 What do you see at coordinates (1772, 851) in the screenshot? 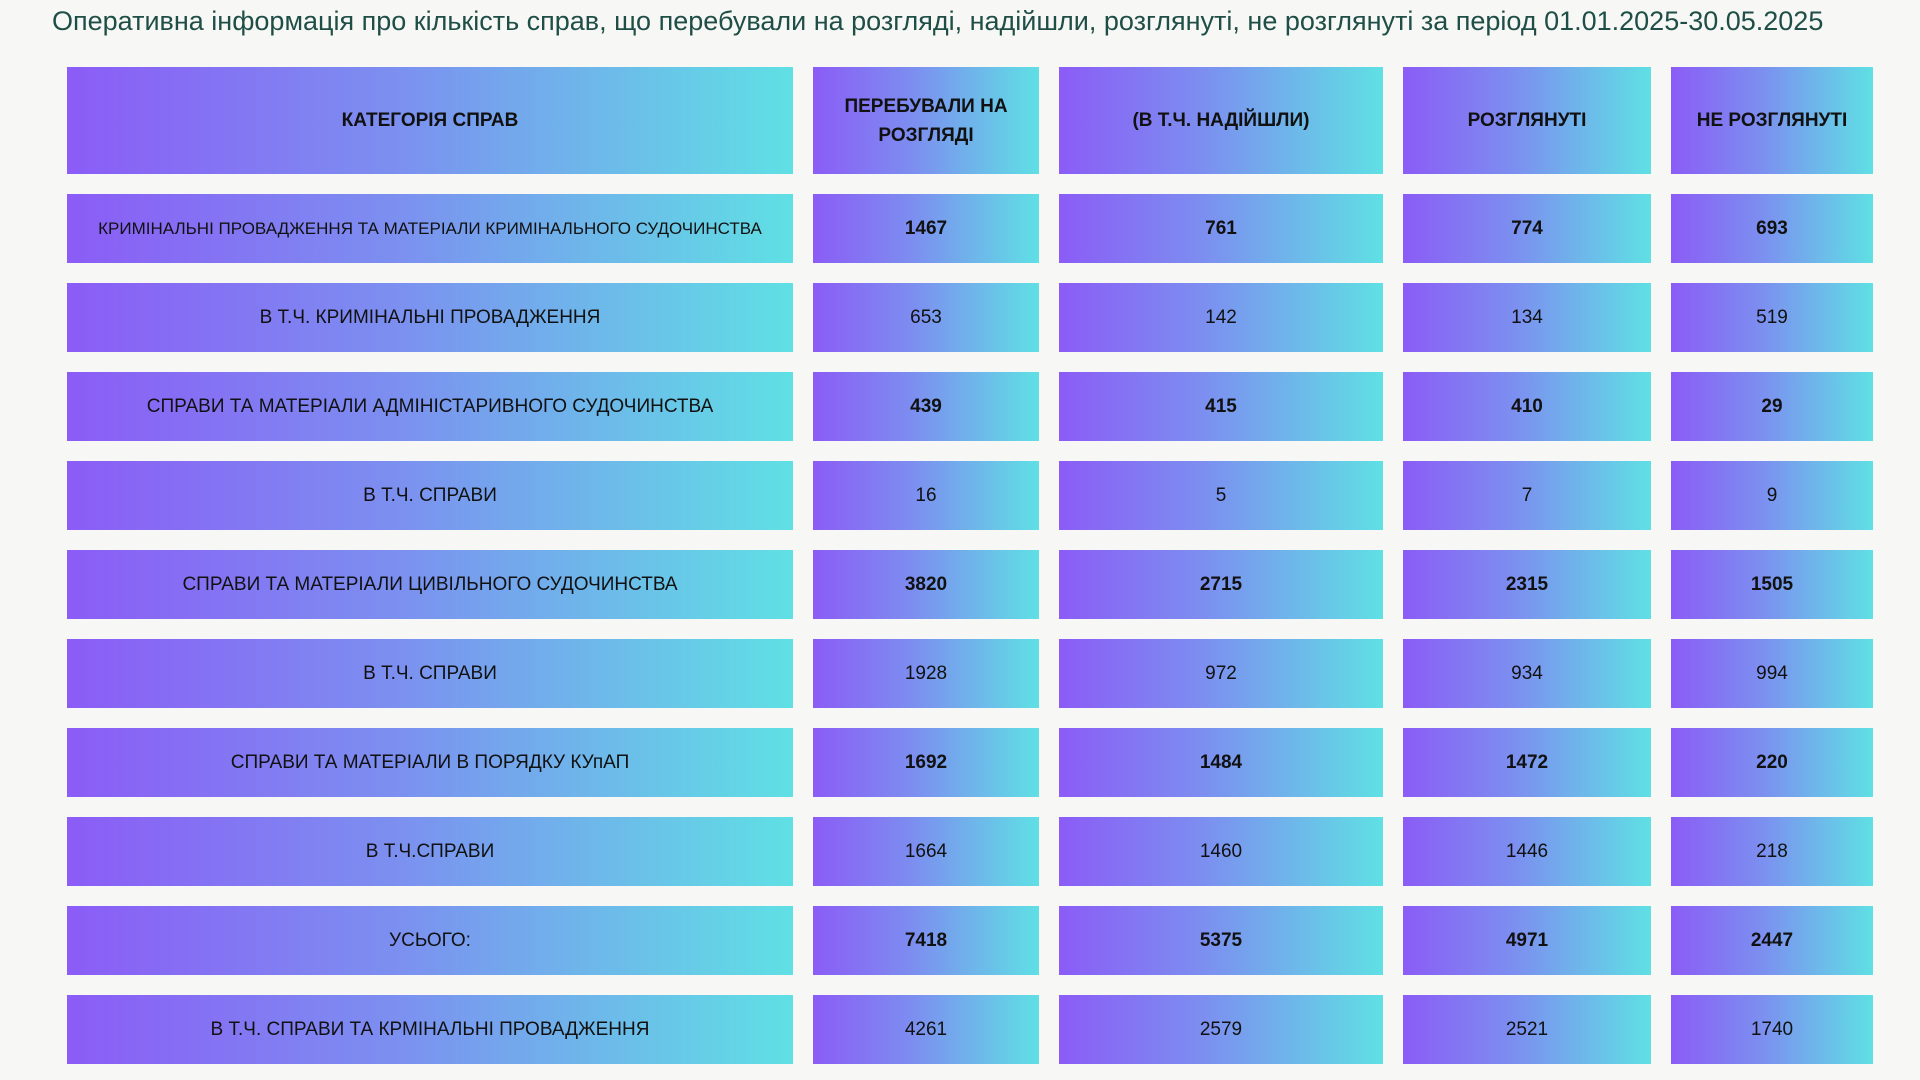
I see `row-not-considered: 218` at bounding box center [1772, 851].